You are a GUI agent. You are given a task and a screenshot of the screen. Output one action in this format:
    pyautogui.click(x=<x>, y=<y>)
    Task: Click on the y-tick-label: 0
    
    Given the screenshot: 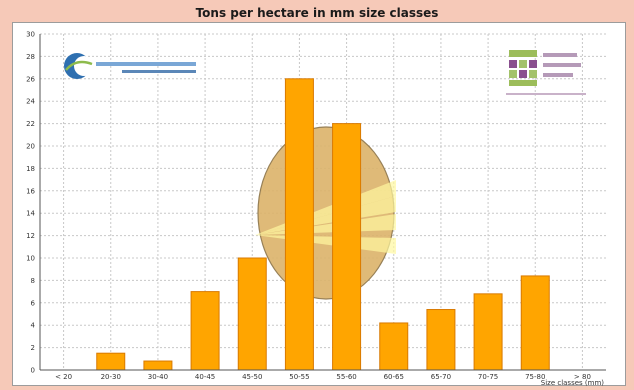 What is the action you would take?
    pyautogui.click(x=33, y=371)
    